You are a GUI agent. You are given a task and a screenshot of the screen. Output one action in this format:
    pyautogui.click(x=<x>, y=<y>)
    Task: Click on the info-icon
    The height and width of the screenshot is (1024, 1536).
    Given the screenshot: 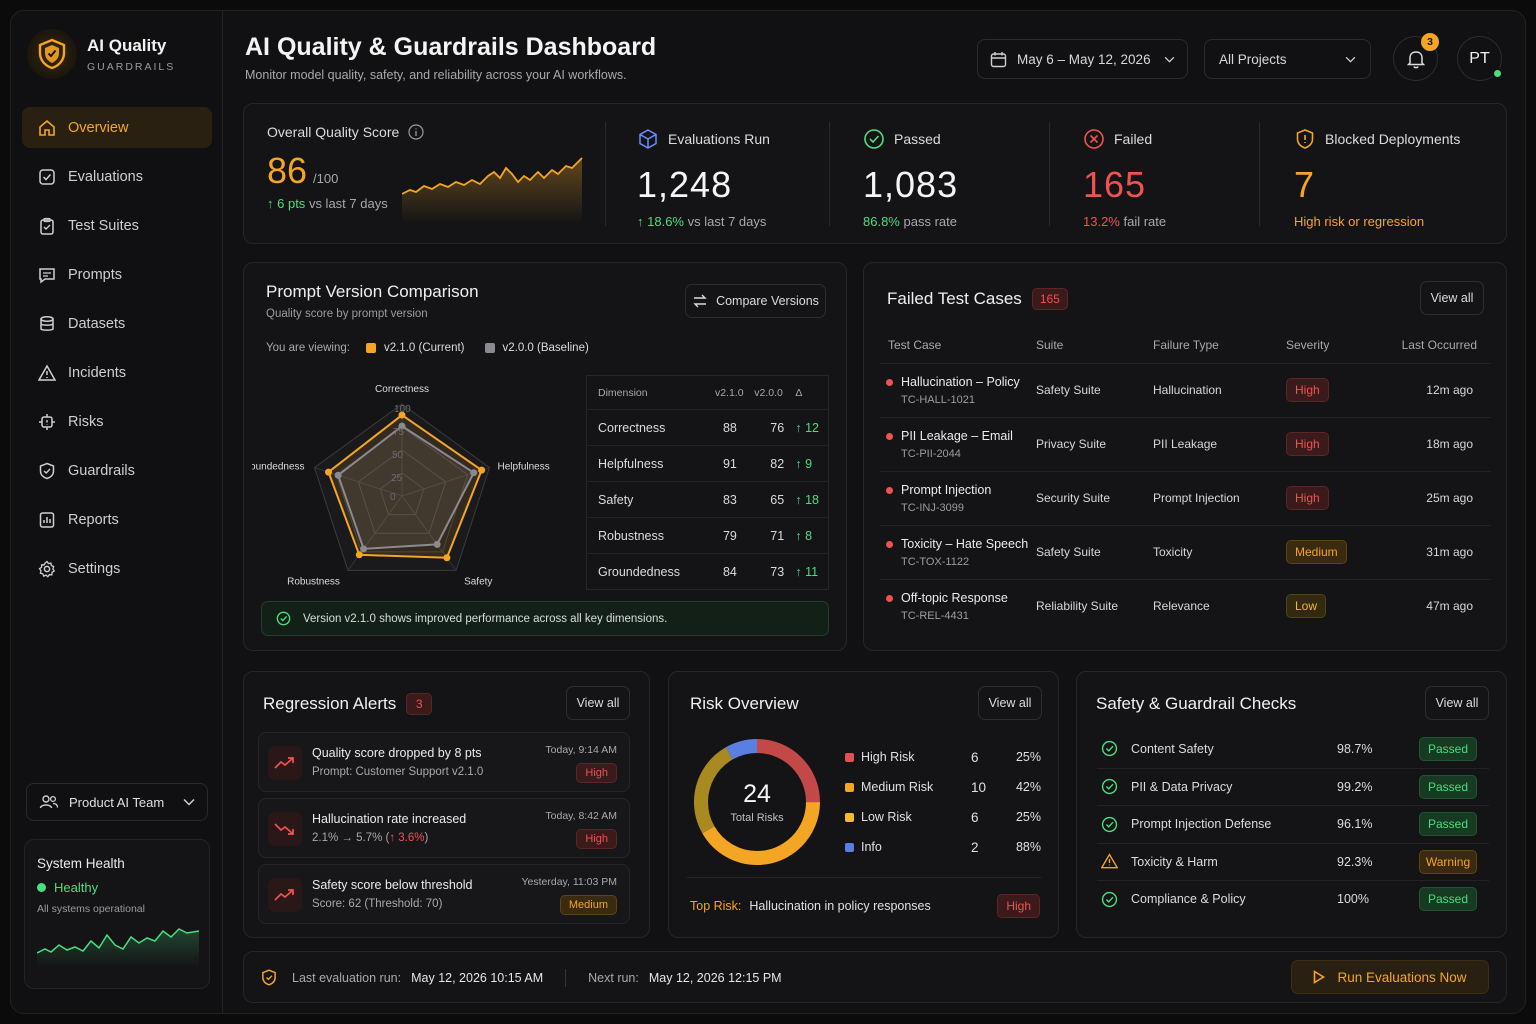 What is the action you would take?
    pyautogui.click(x=416, y=132)
    